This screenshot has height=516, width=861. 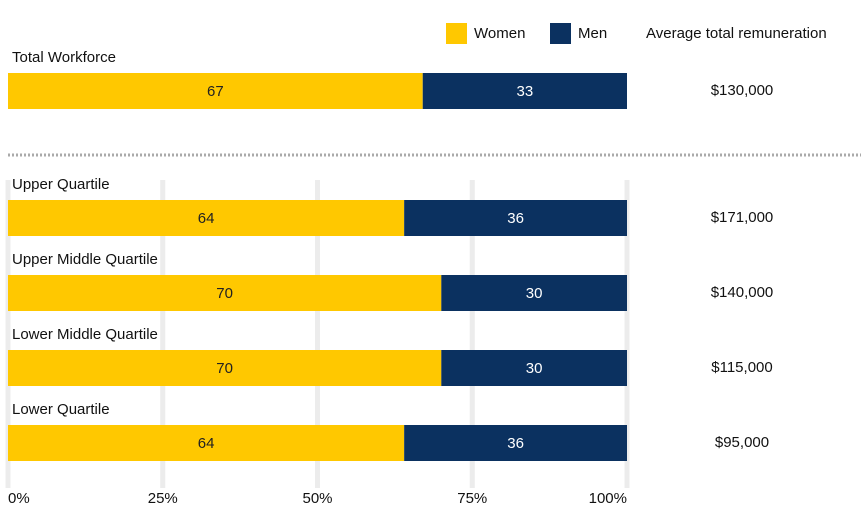 What do you see at coordinates (742, 442) in the screenshot?
I see `remuneration-value: $95,000` at bounding box center [742, 442].